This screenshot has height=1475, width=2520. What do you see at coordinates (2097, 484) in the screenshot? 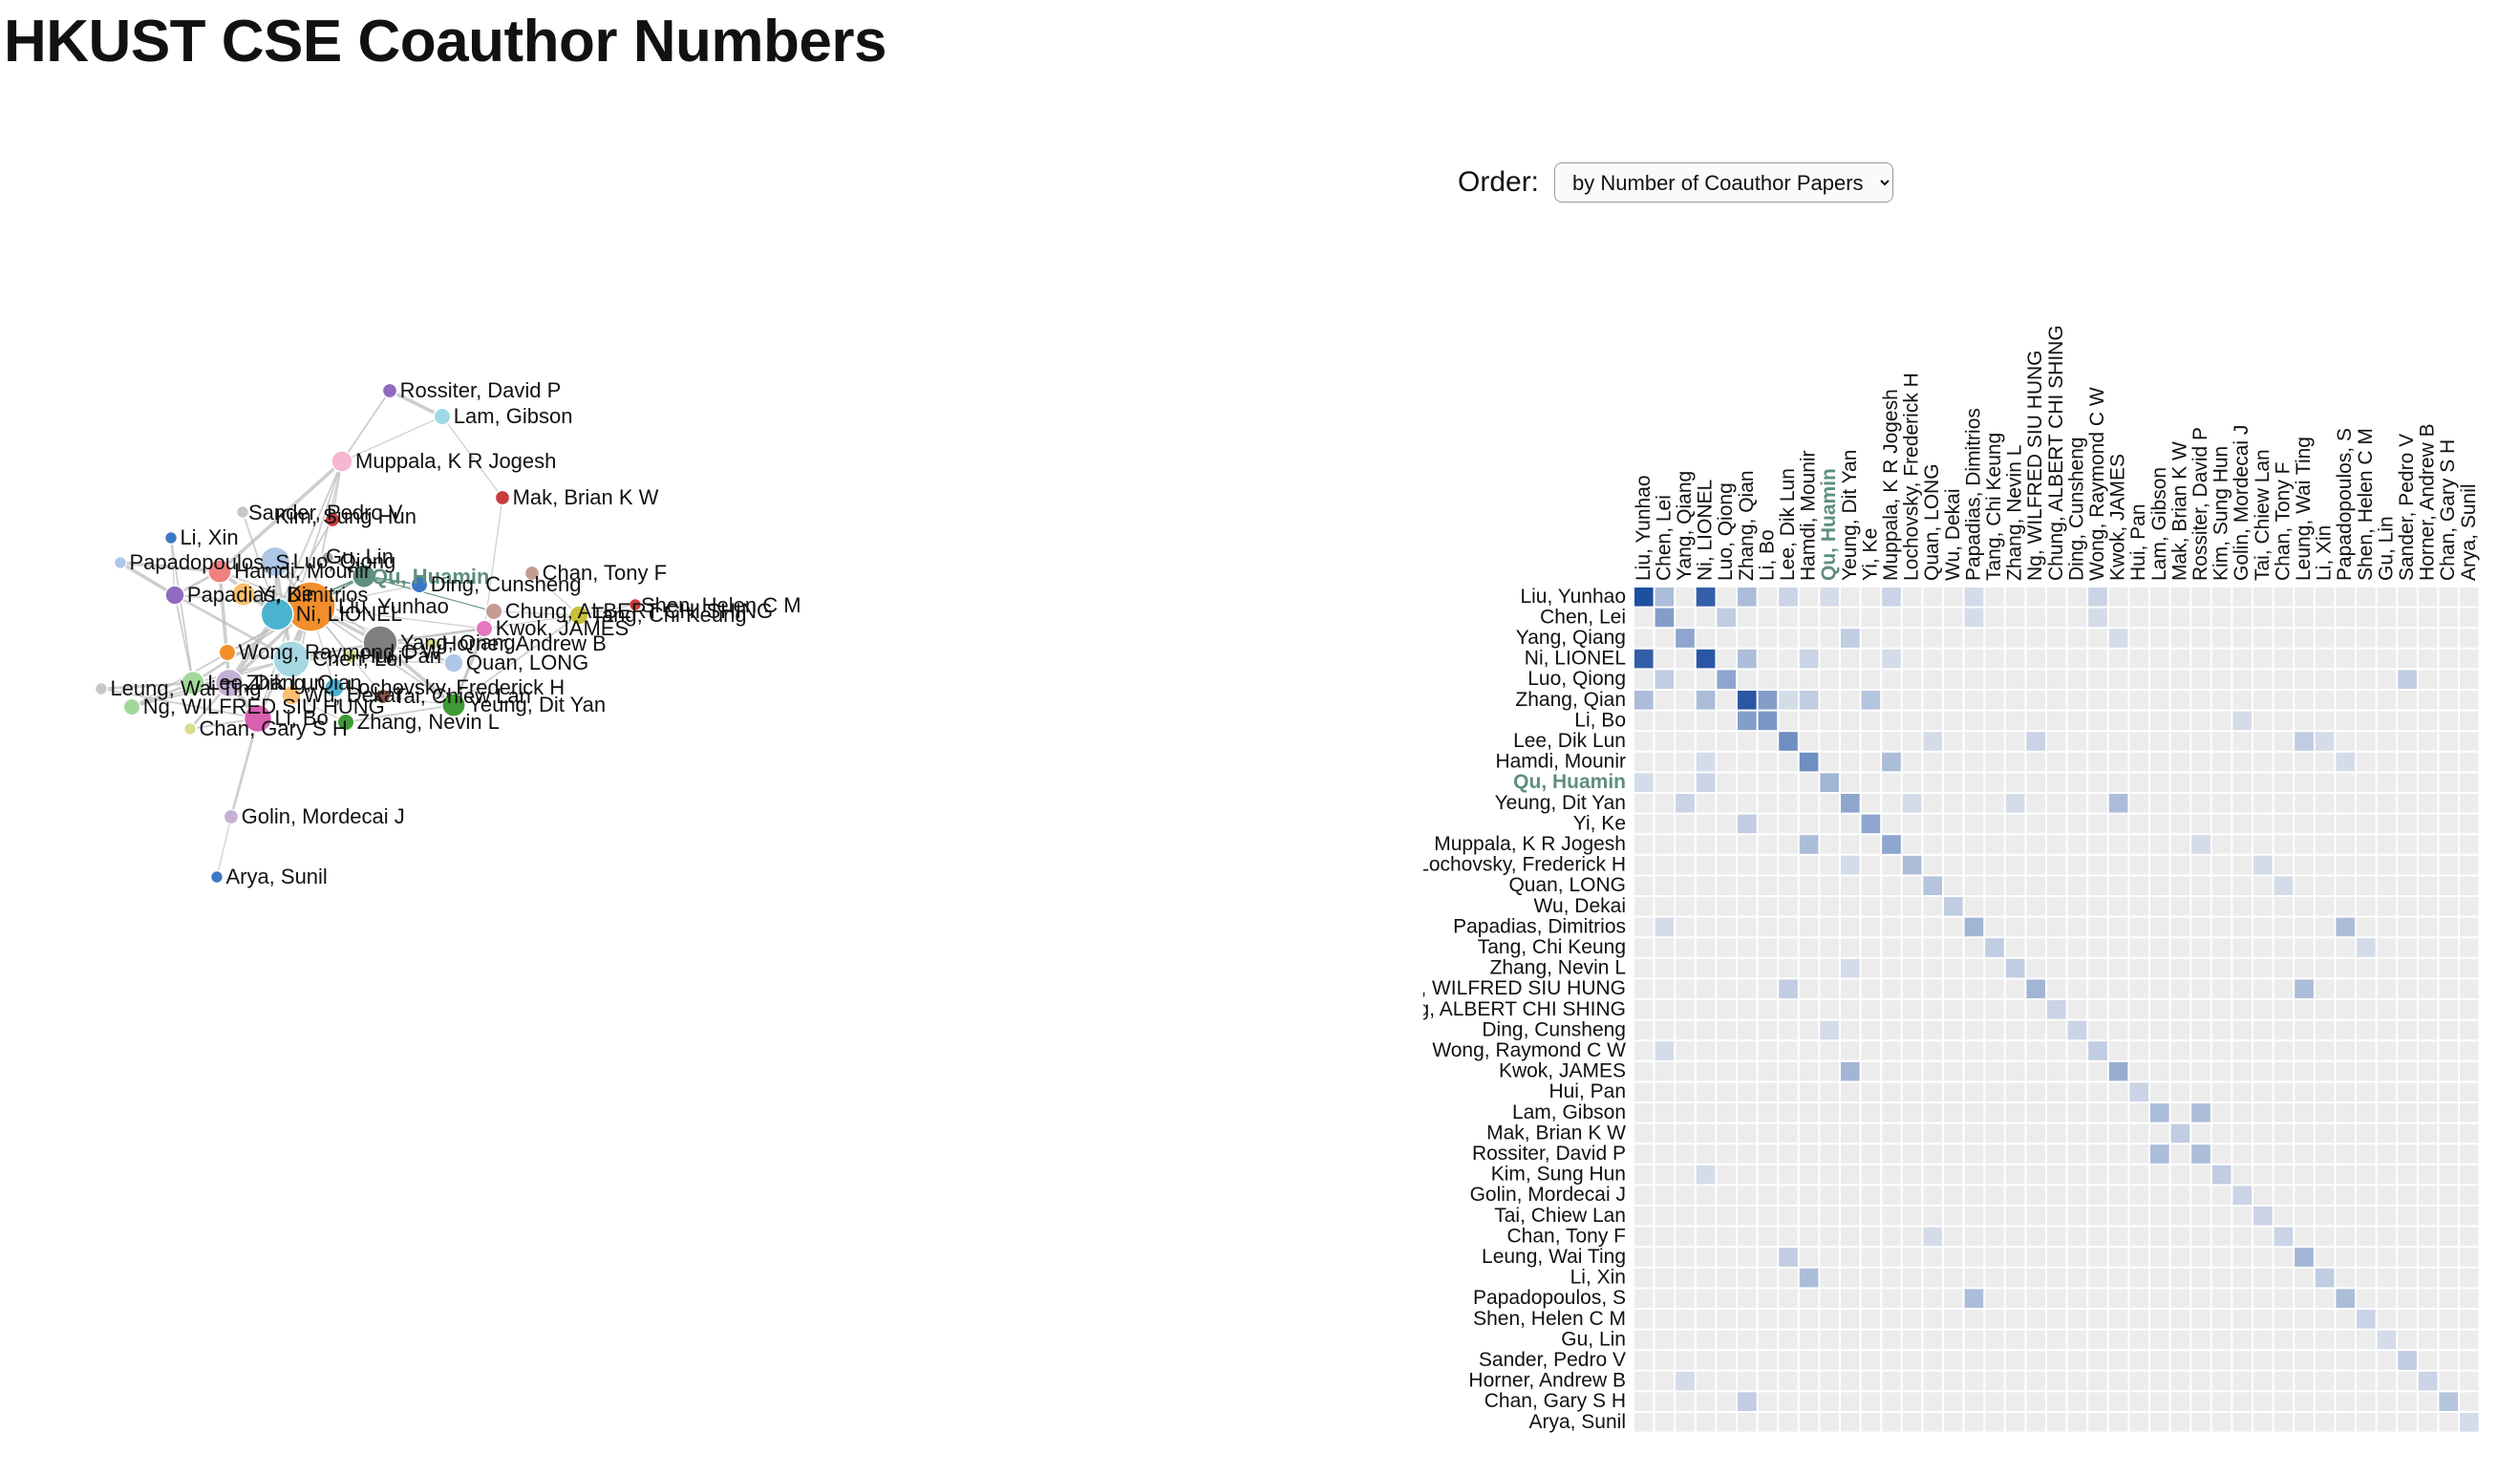
I see `matrix-column-label: Wong, Raymond C W` at bounding box center [2097, 484].